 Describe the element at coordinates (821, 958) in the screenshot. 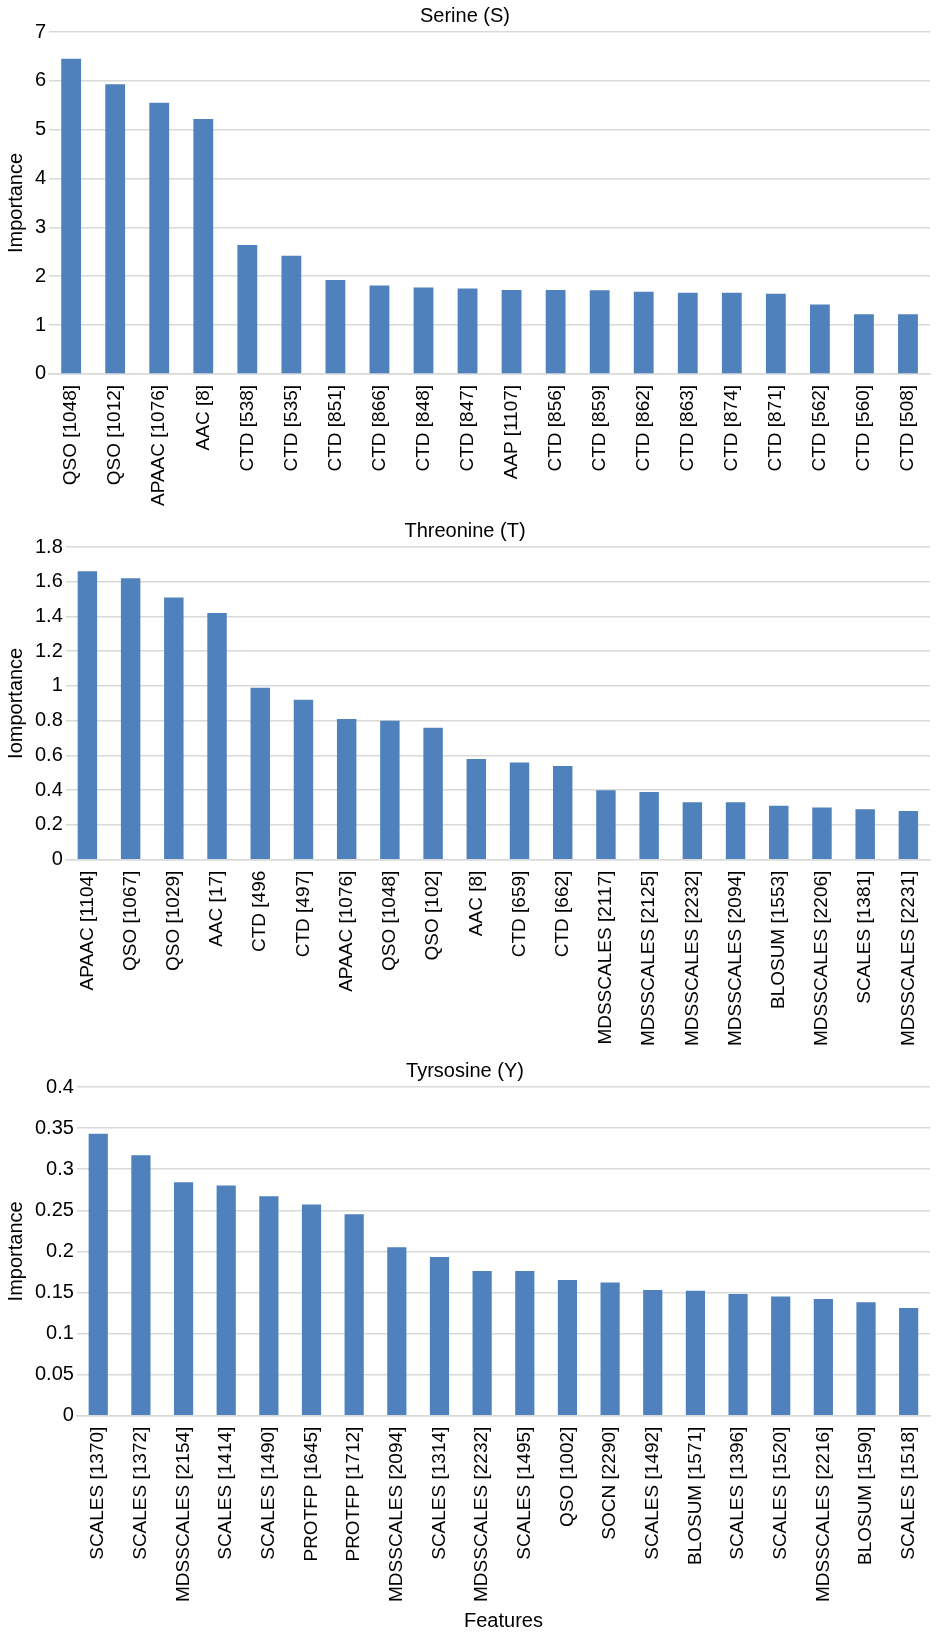

I see `x-tick-label: MDSSCALES [2206]` at that location.